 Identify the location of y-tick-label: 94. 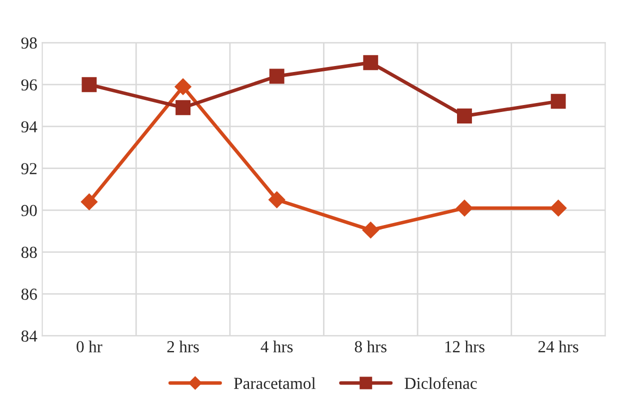
(29, 126).